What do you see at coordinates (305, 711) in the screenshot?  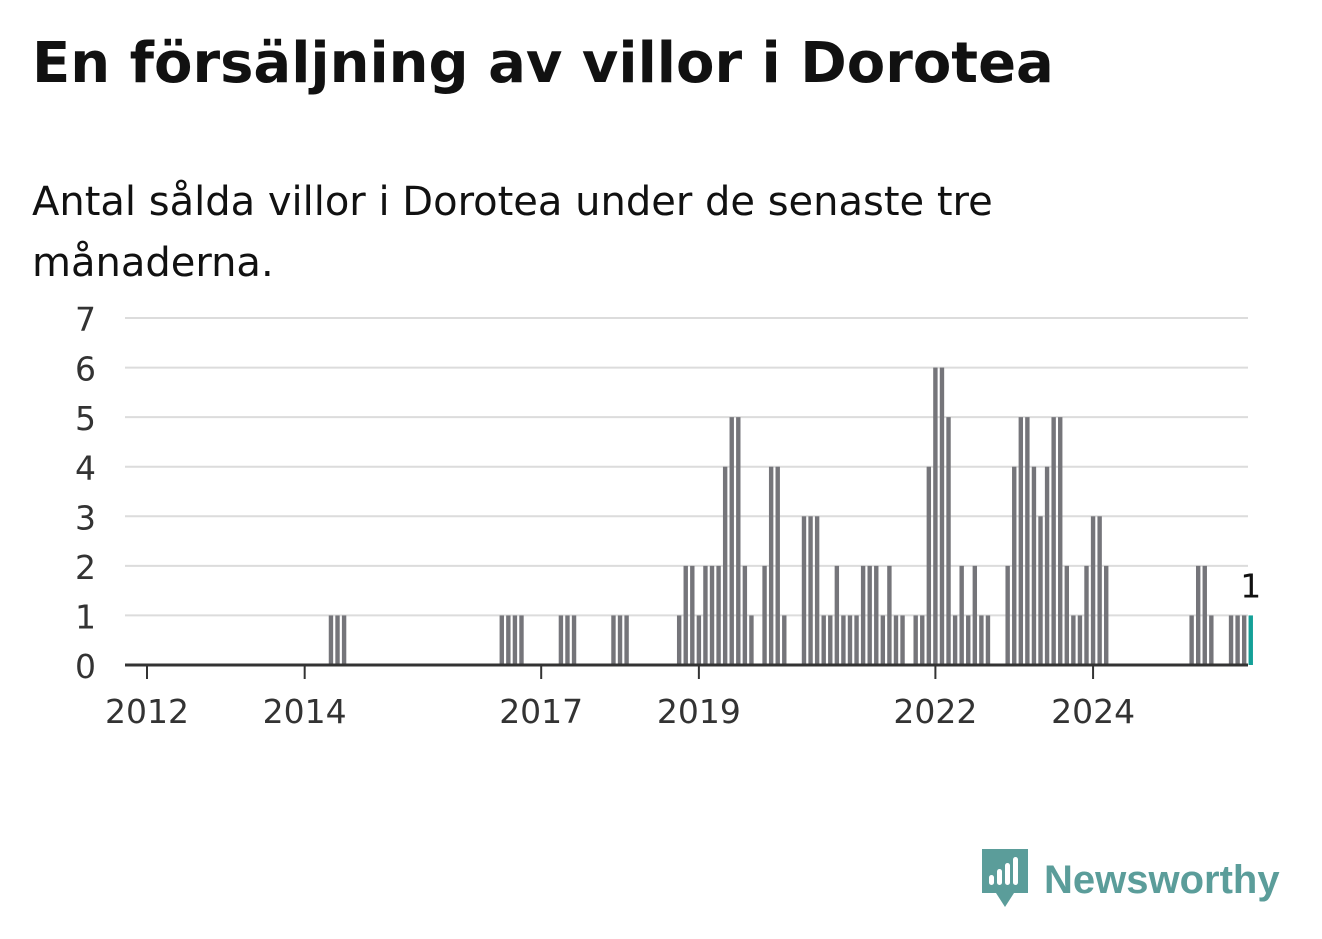 I see `x-tick-label: 2014` at bounding box center [305, 711].